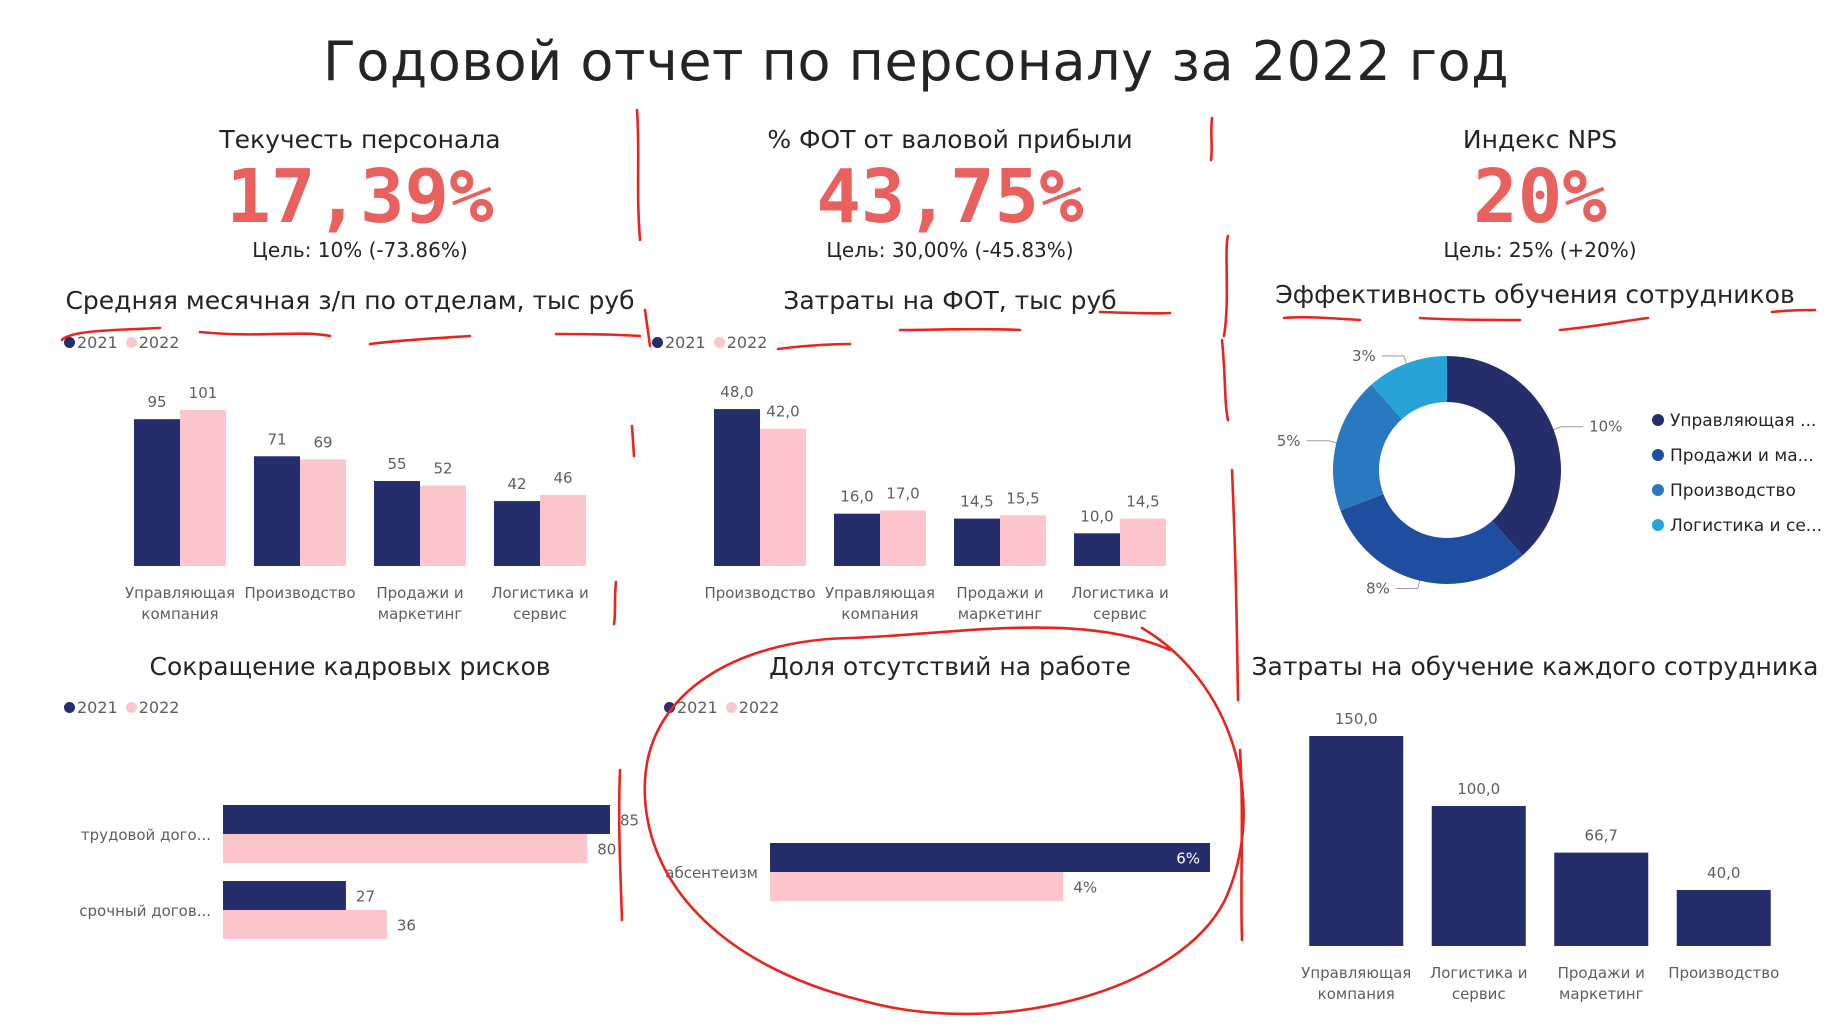  I want to click on salary-category-label: Управляющая, so click(180, 593).